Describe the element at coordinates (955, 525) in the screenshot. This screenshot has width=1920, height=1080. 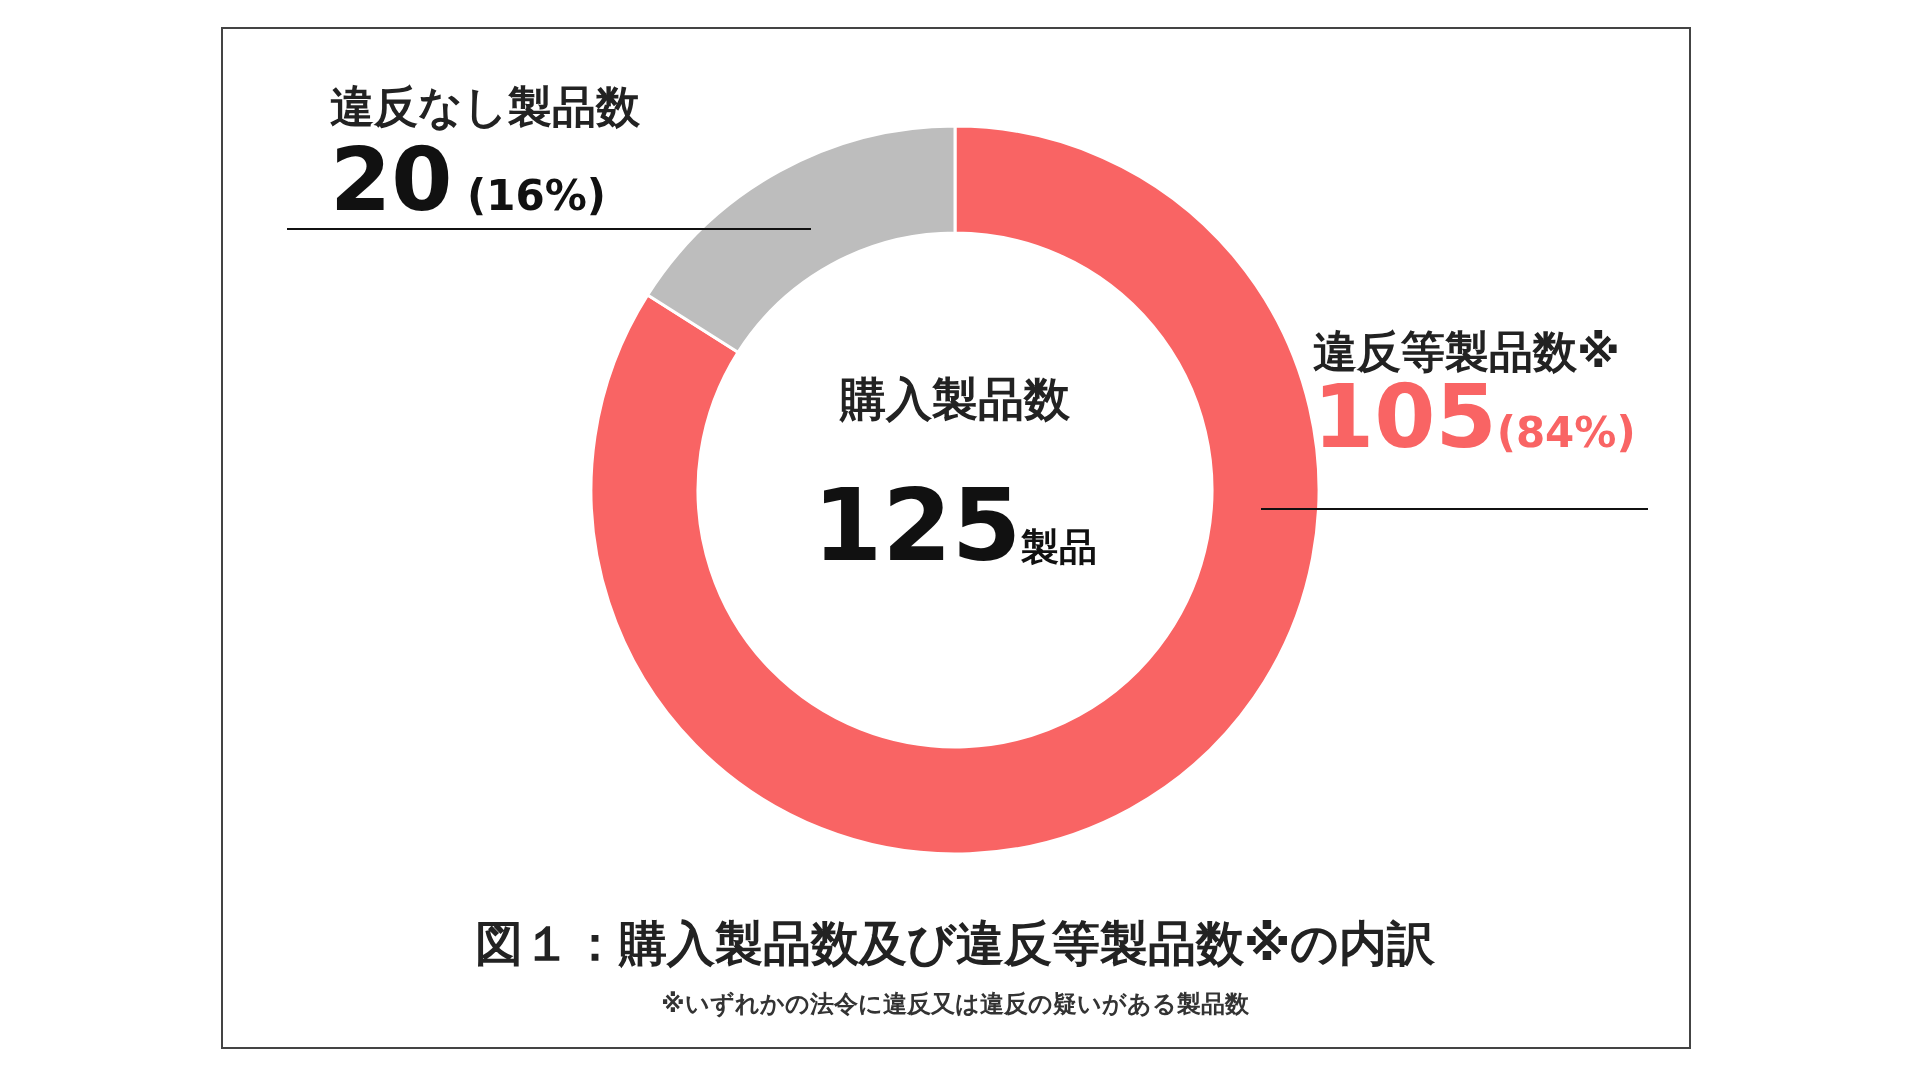
I see `text: 125製品` at that location.